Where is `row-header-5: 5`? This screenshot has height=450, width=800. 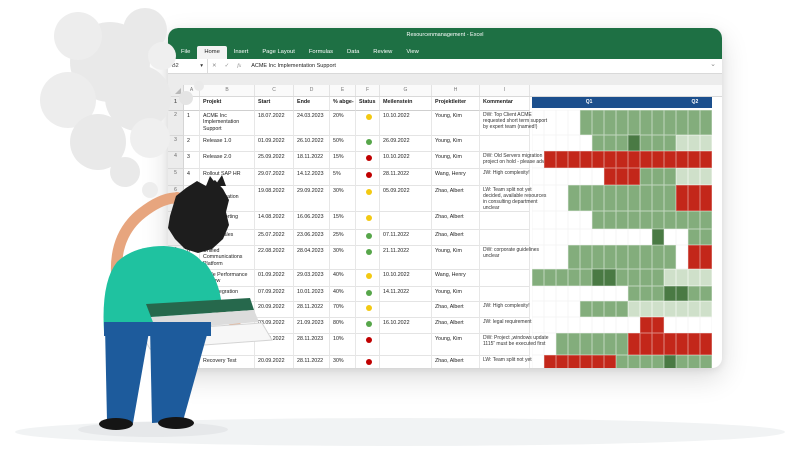 row-header-5: 5 is located at coordinates (176, 177).